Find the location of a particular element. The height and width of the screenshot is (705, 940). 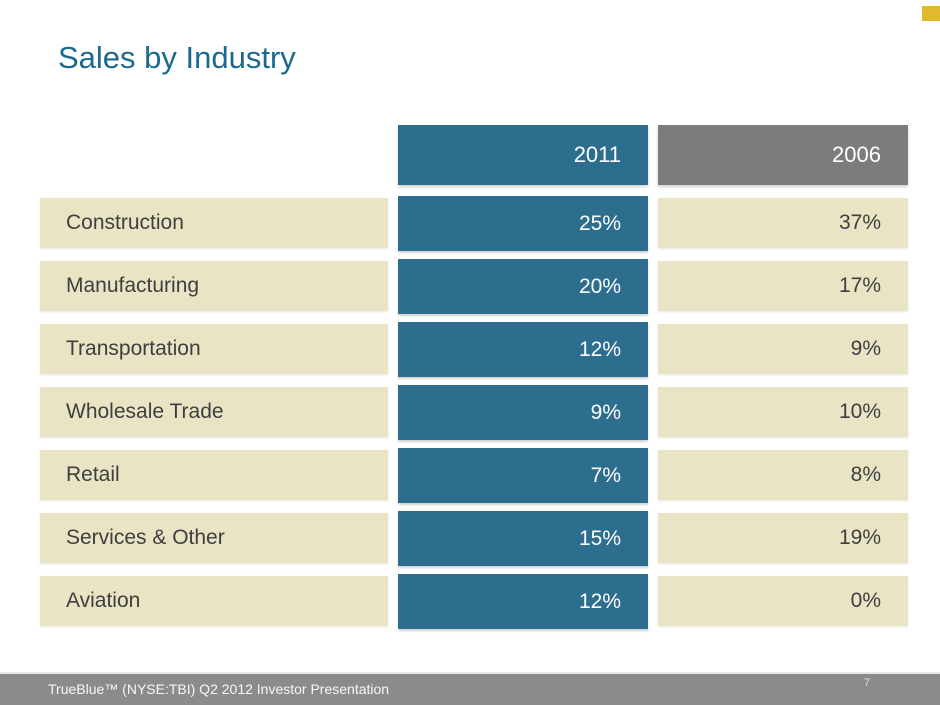

value-2011-manufacturing: 20% is located at coordinates (523, 286).